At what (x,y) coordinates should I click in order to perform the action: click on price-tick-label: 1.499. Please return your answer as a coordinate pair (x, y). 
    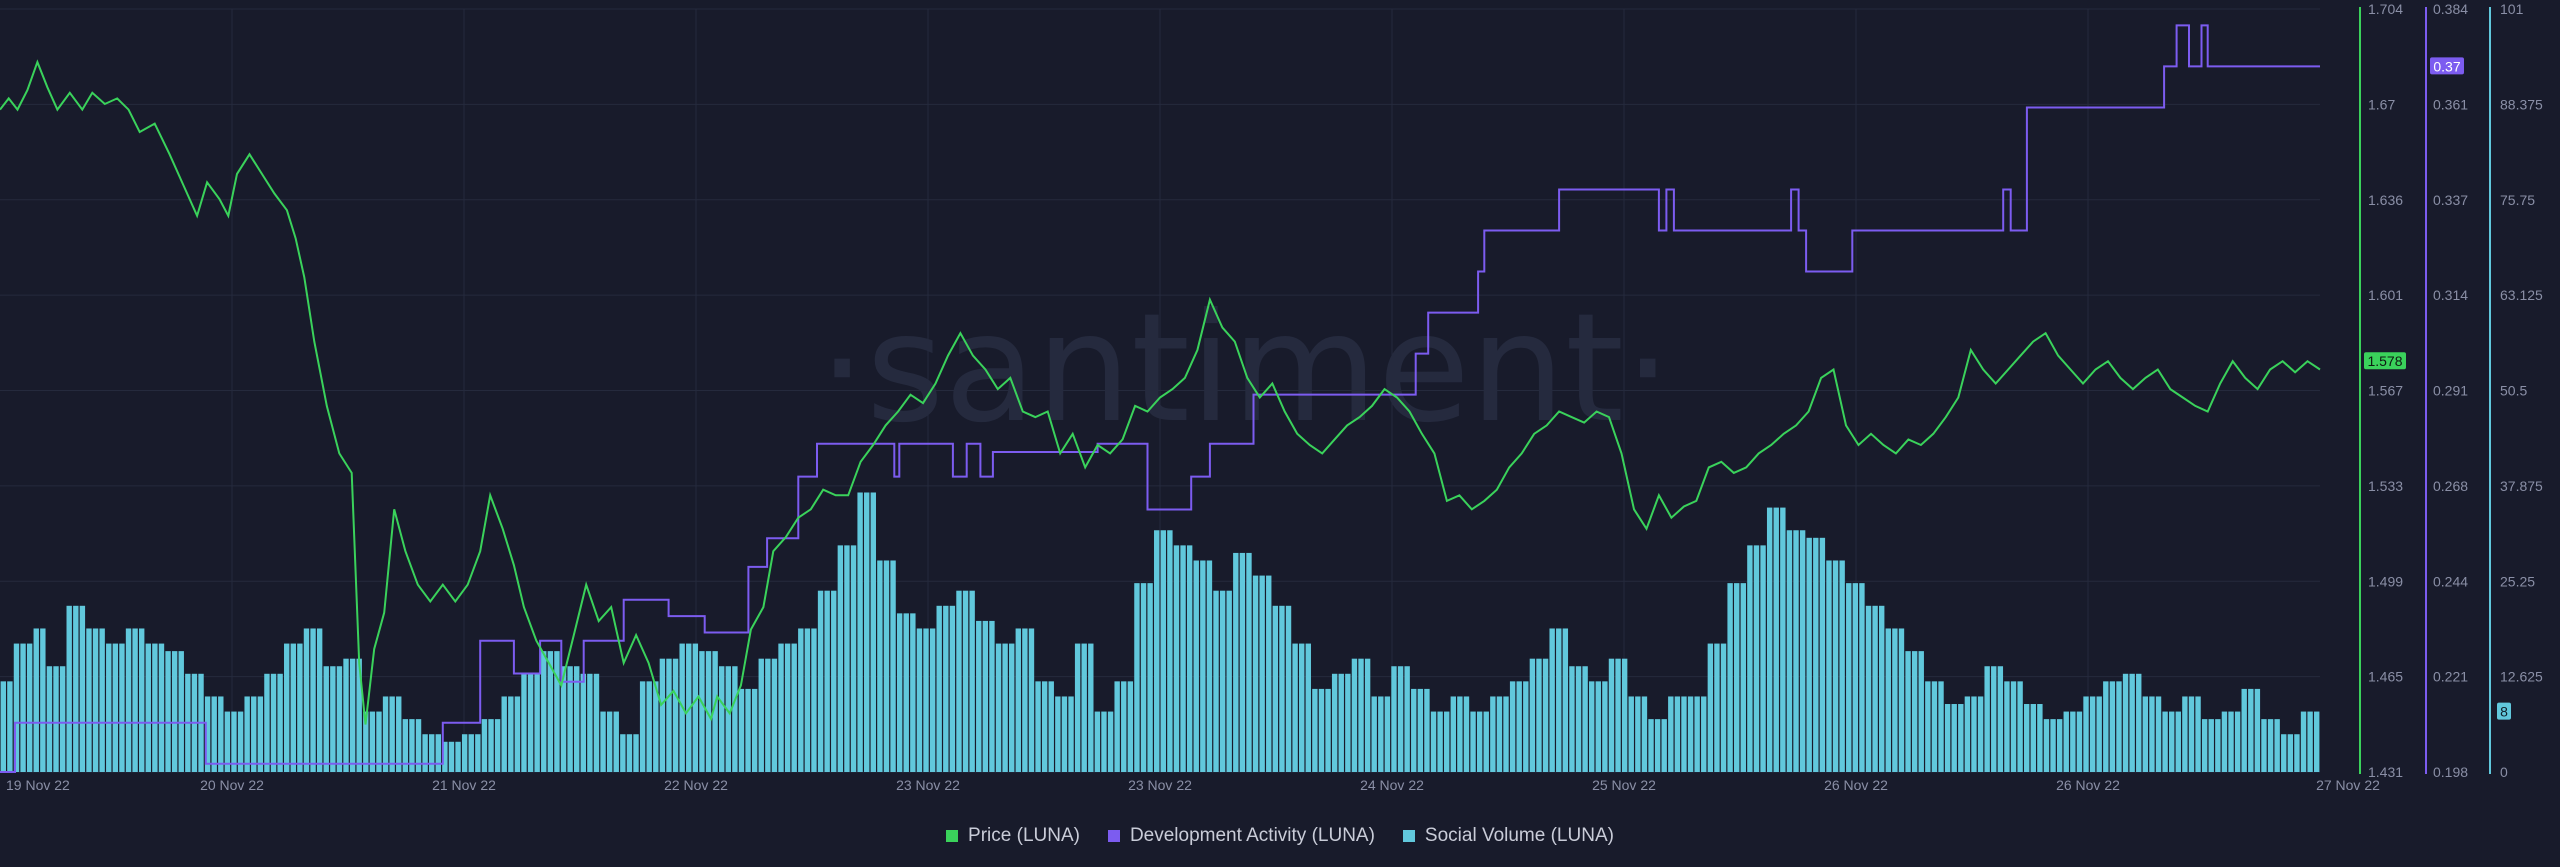
    Looking at the image, I should click on (2385, 581).